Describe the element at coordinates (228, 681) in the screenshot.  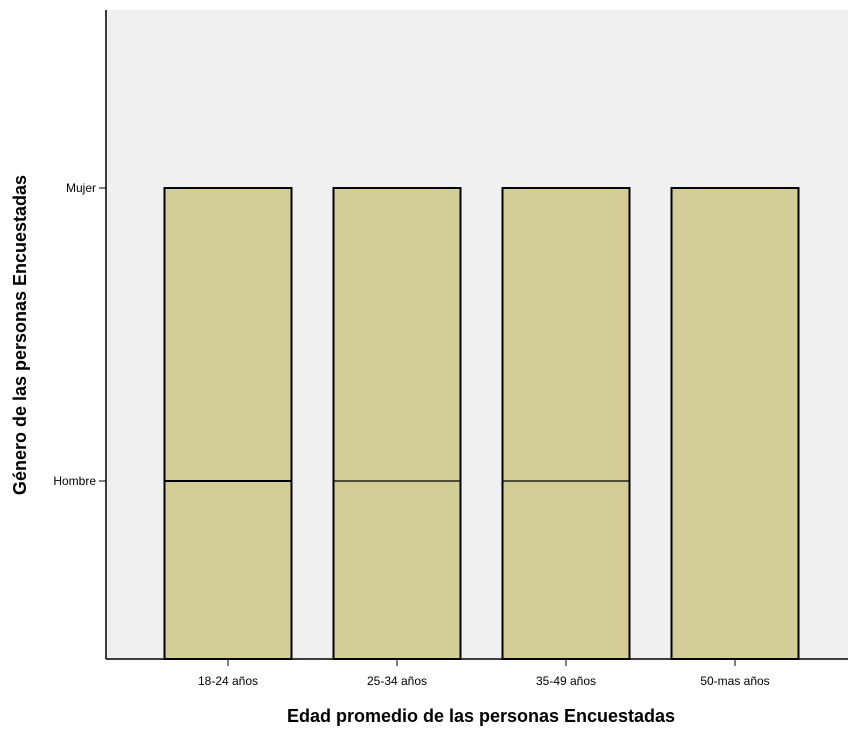
I see `x-tick-label-18-24: 18-24 años` at that location.